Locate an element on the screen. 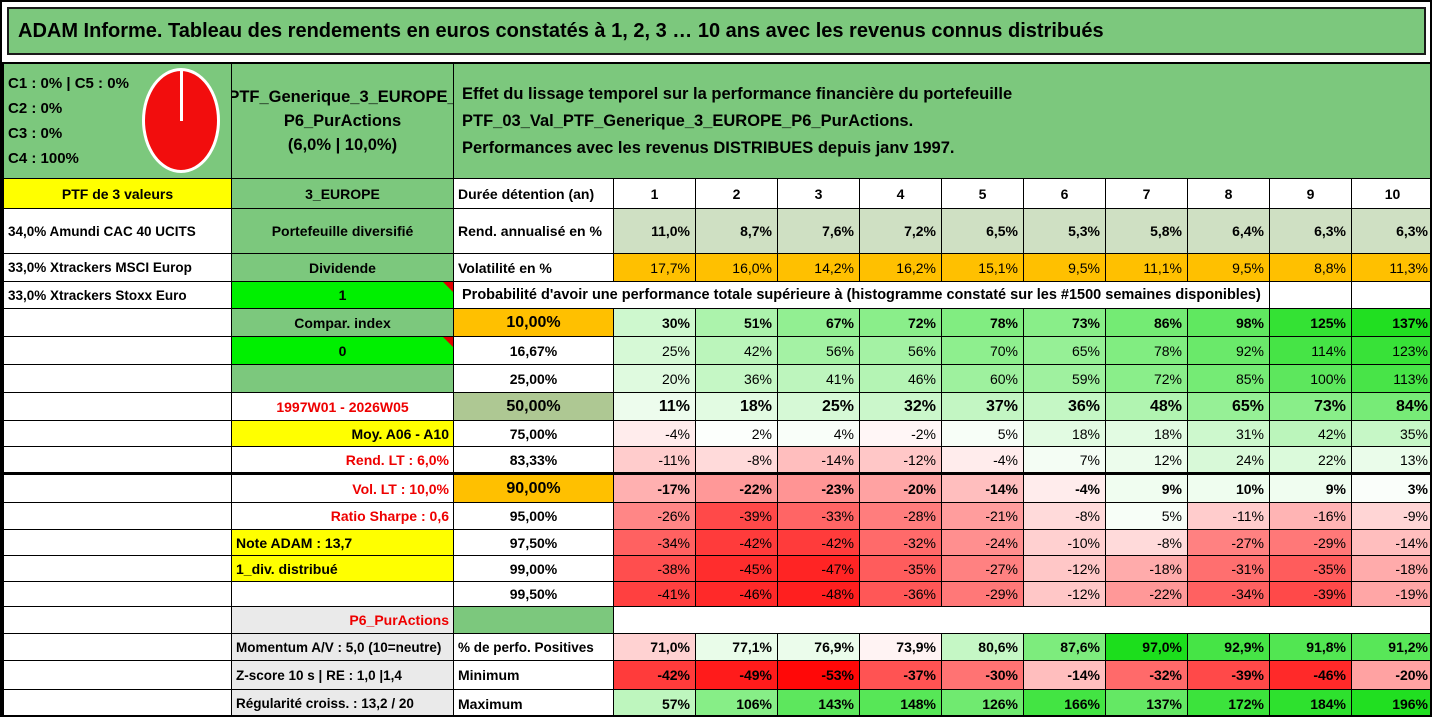 This screenshot has width=1432, height=717. value-cell: -53% is located at coordinates (819, 675).